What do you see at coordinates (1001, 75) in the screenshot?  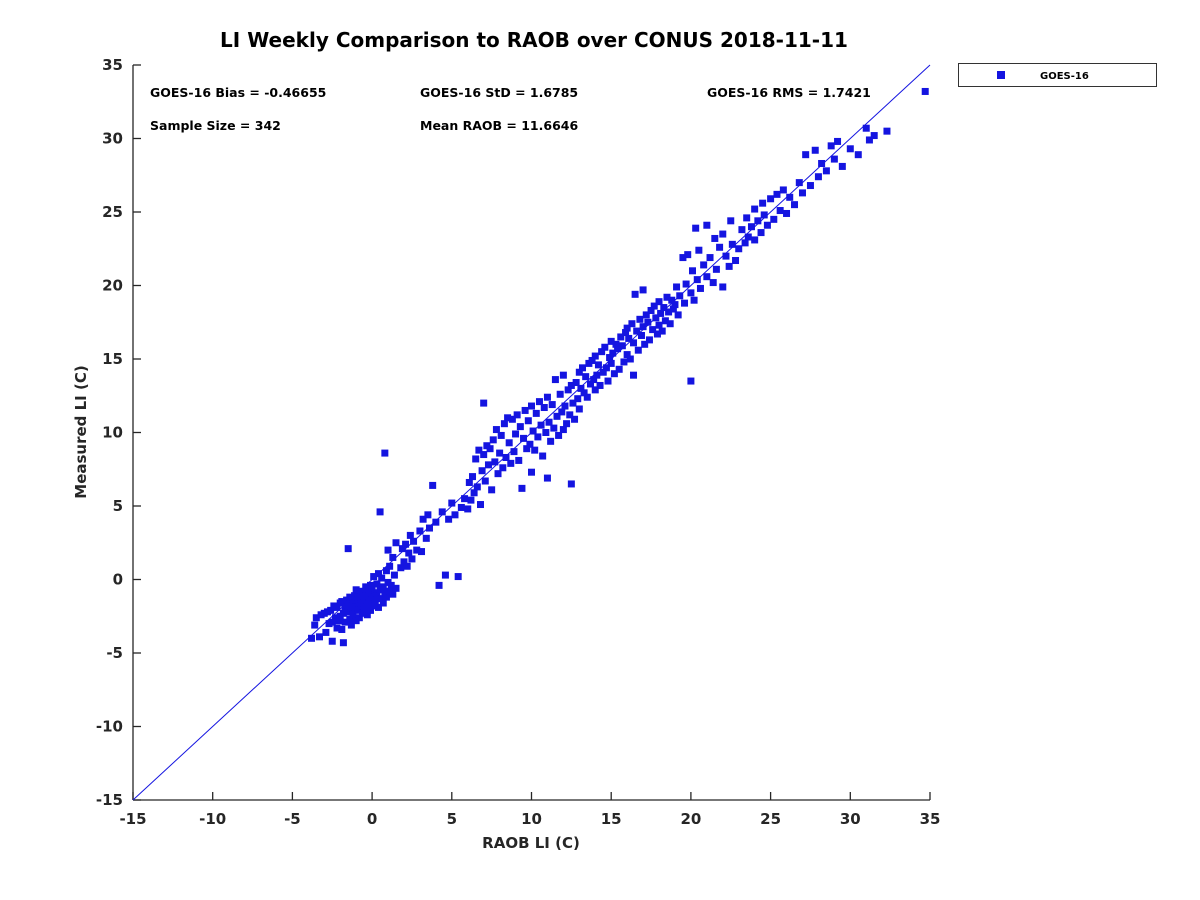 I see `legend-marker-square-icon` at bounding box center [1001, 75].